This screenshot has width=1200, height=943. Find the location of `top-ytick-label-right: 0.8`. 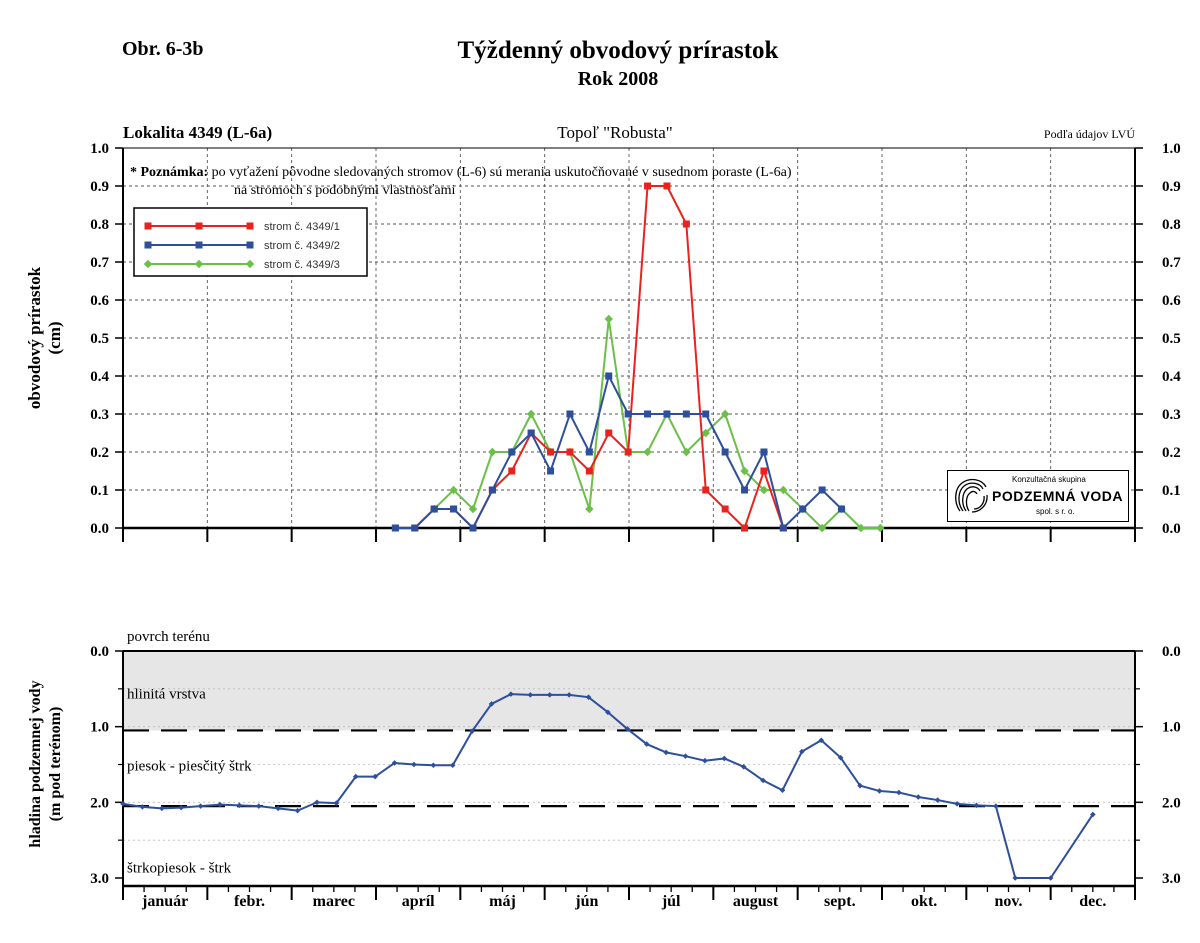

top-ytick-label-right: 0.8 is located at coordinates (1171, 225).